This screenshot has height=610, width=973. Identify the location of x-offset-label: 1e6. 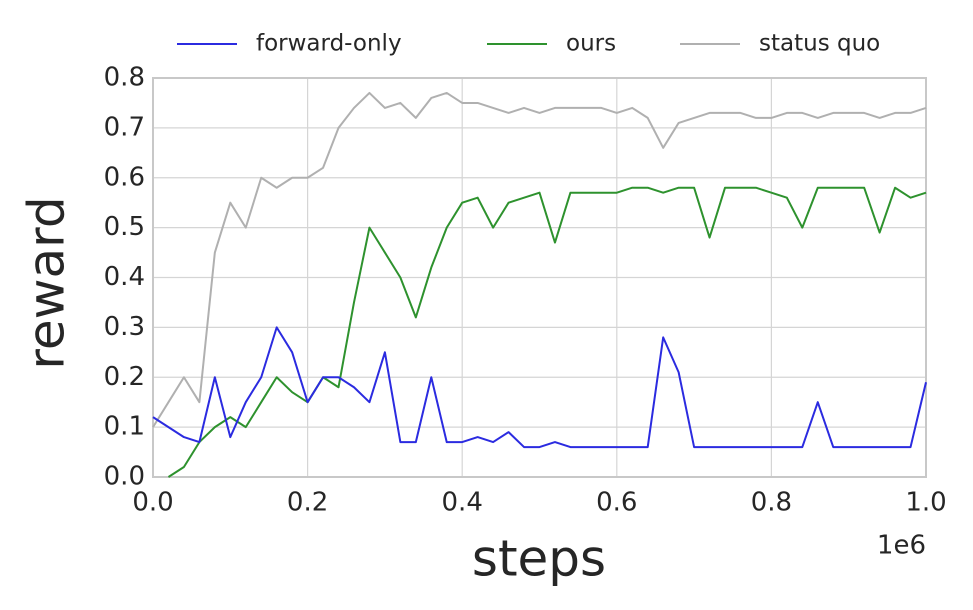
(901, 546).